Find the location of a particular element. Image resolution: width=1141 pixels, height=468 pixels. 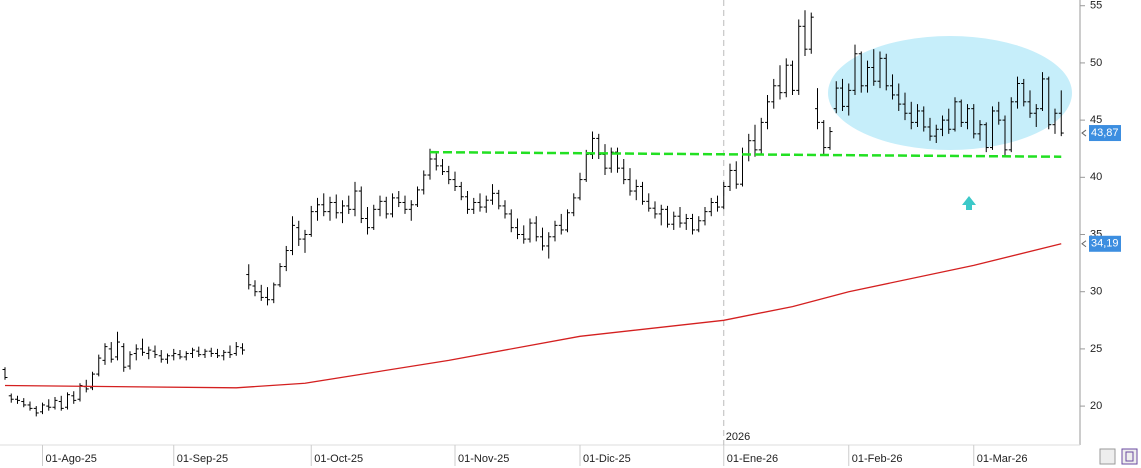

up-arrow is located at coordinates (969, 203).